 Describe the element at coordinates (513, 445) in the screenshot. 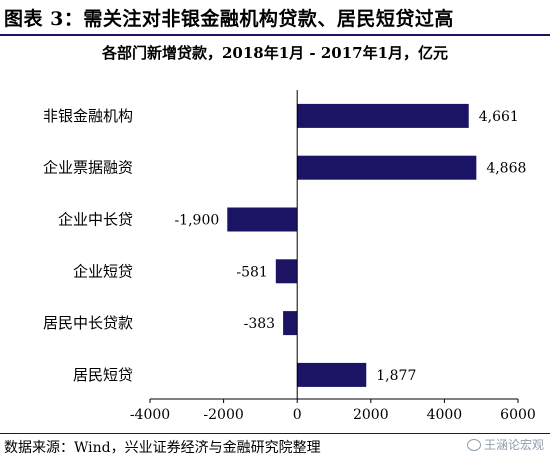

I see `watermark-text: 王涵论宏观` at that location.